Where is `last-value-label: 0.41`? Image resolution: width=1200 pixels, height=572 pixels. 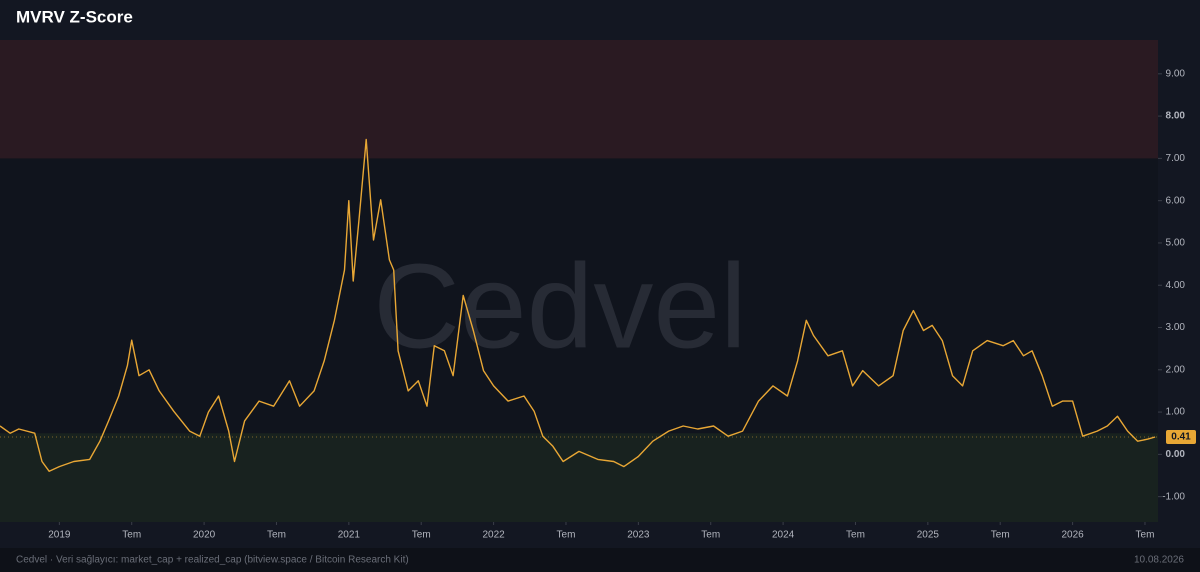
last-value-label: 0.41 is located at coordinates (1181, 437).